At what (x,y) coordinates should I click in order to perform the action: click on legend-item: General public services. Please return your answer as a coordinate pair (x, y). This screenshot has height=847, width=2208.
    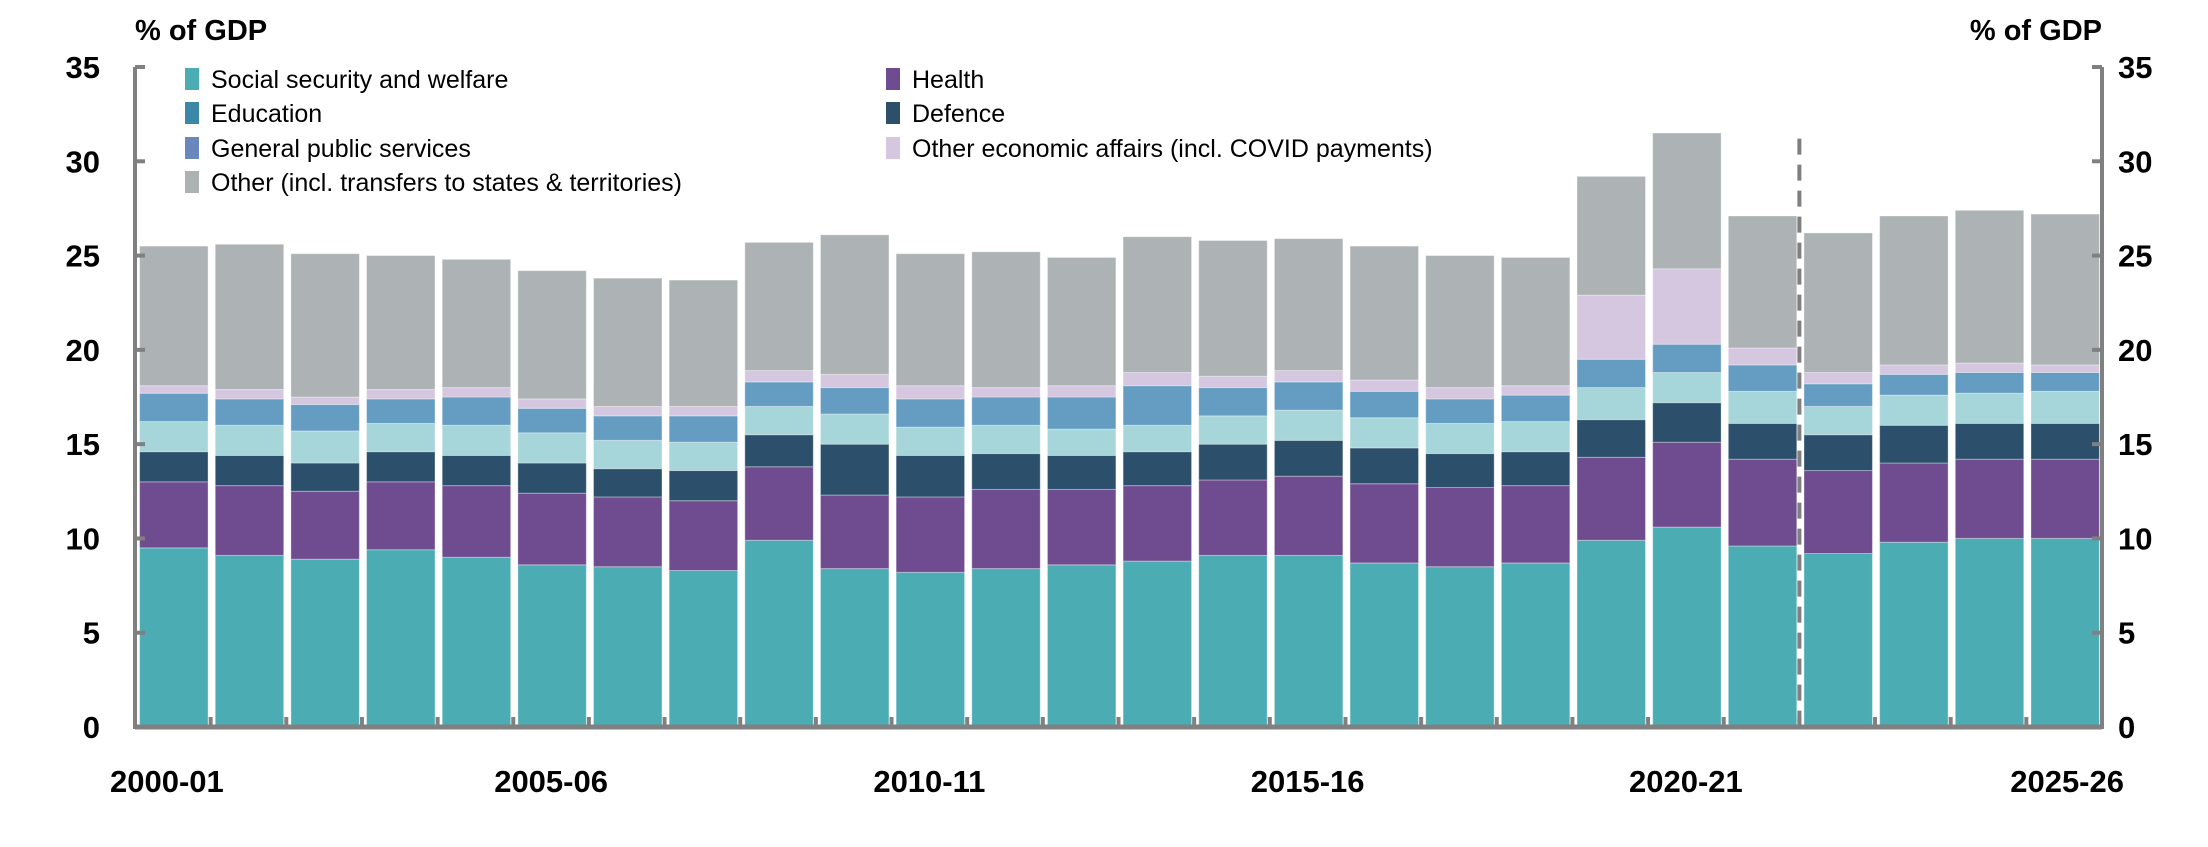
    Looking at the image, I should click on (328, 149).